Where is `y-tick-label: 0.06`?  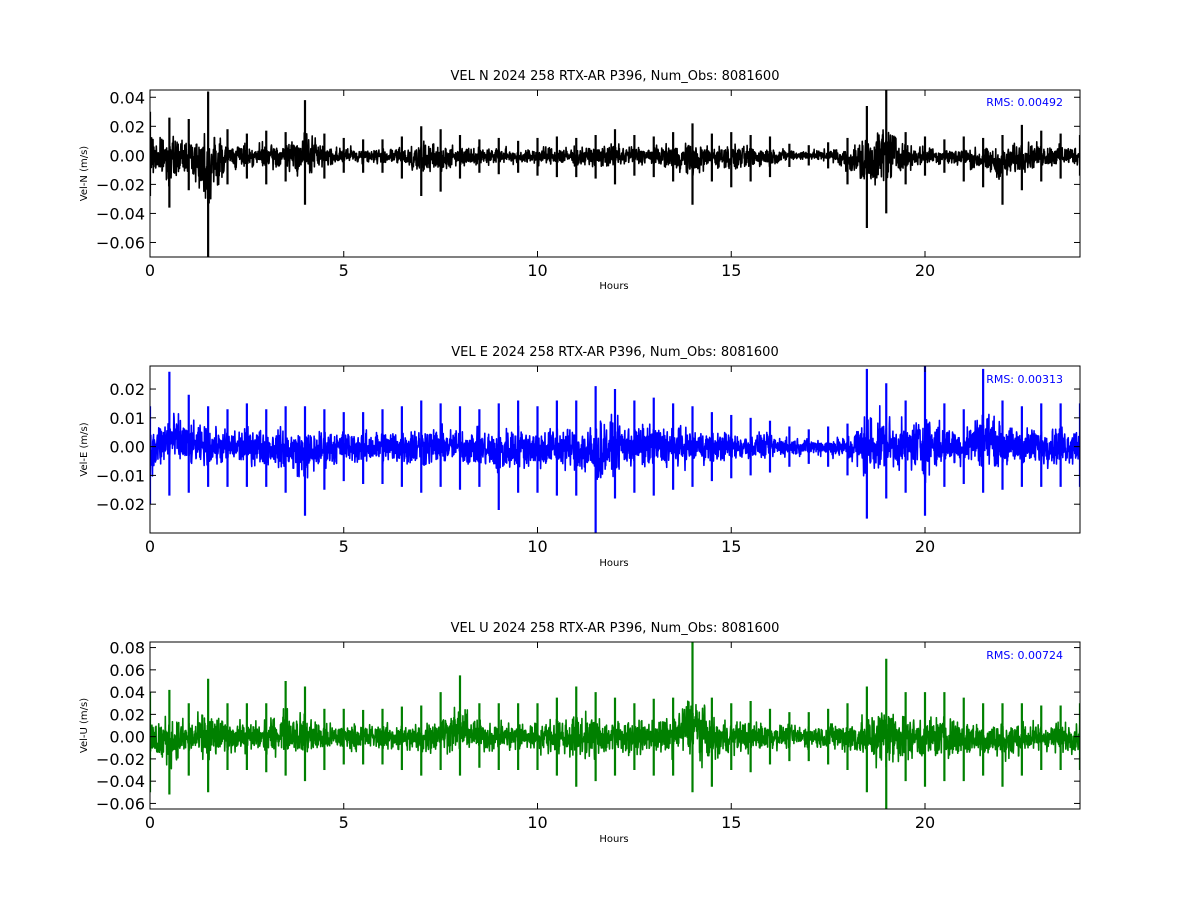
y-tick-label: 0.06 is located at coordinates (127, 670).